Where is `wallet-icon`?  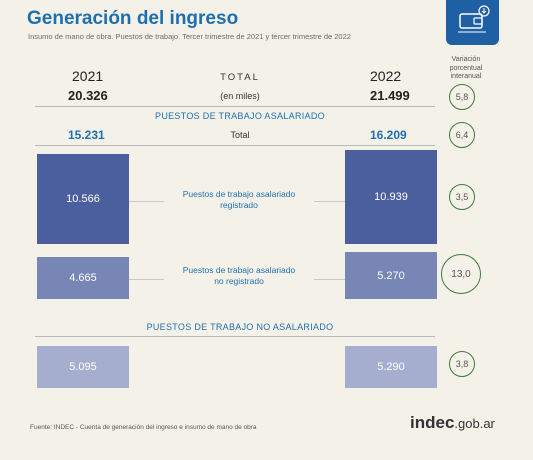
wallet-icon is located at coordinates (472, 22).